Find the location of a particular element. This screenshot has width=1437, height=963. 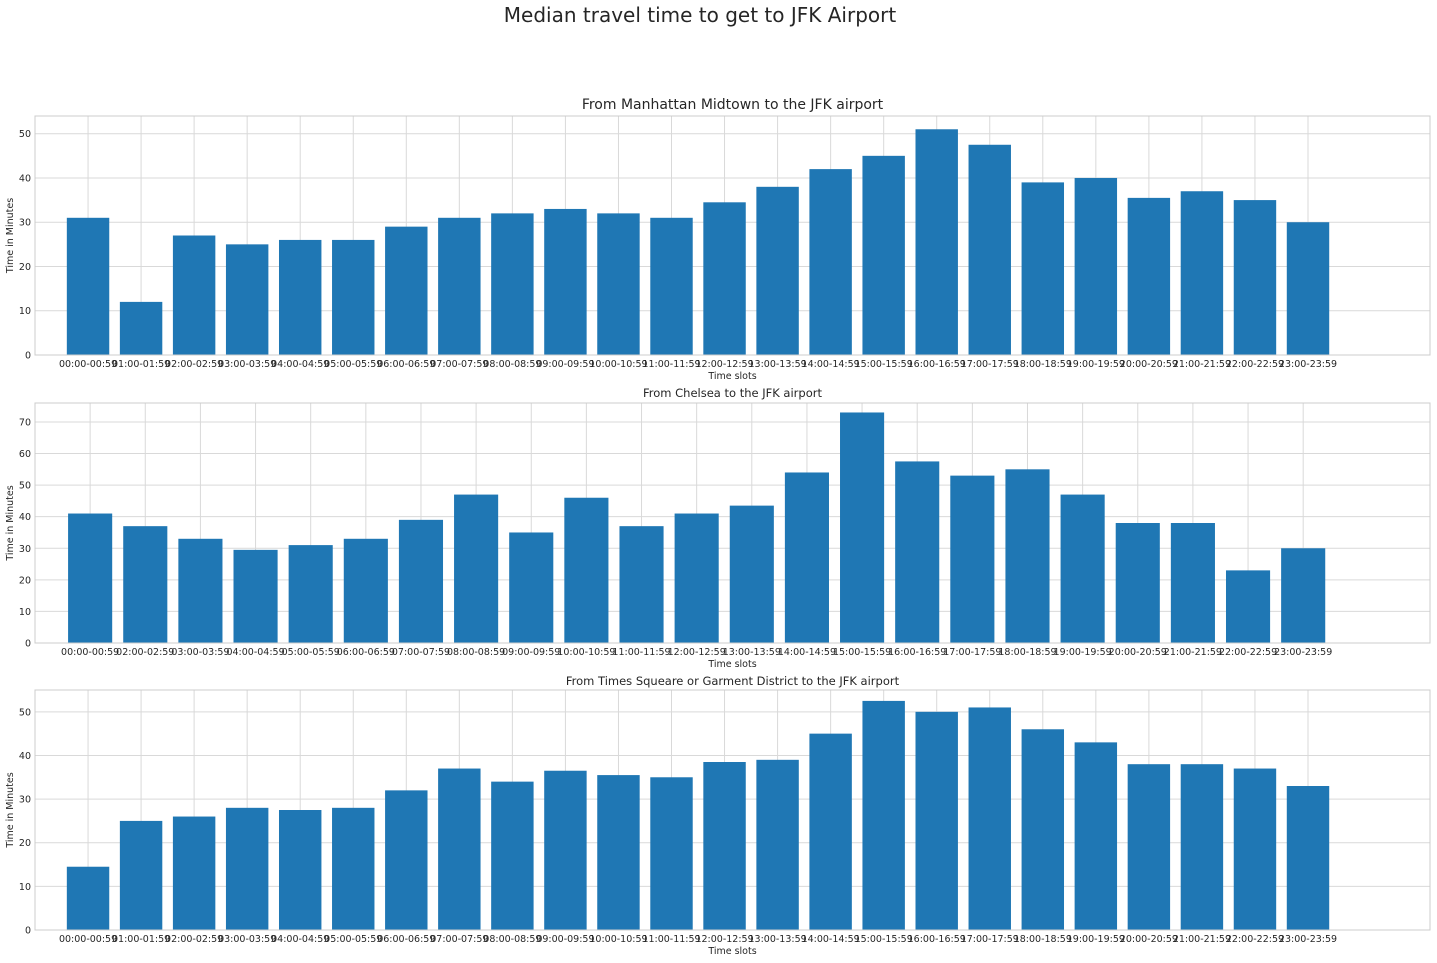

y-tick-label: 20 is located at coordinates (25, 843).